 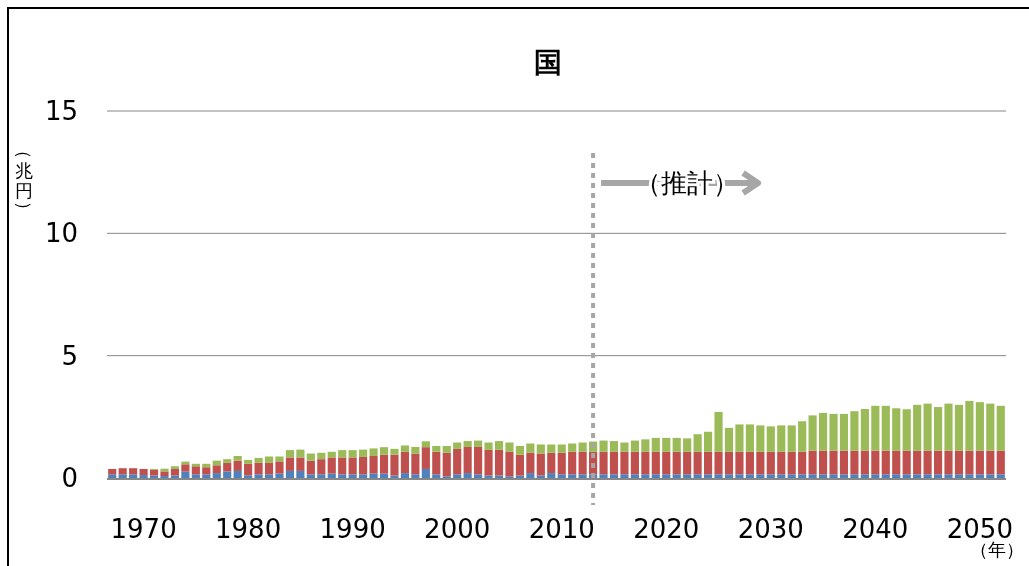 What do you see at coordinates (687, 183) in the screenshot?
I see `ref-line-label: （推計）` at bounding box center [687, 183].